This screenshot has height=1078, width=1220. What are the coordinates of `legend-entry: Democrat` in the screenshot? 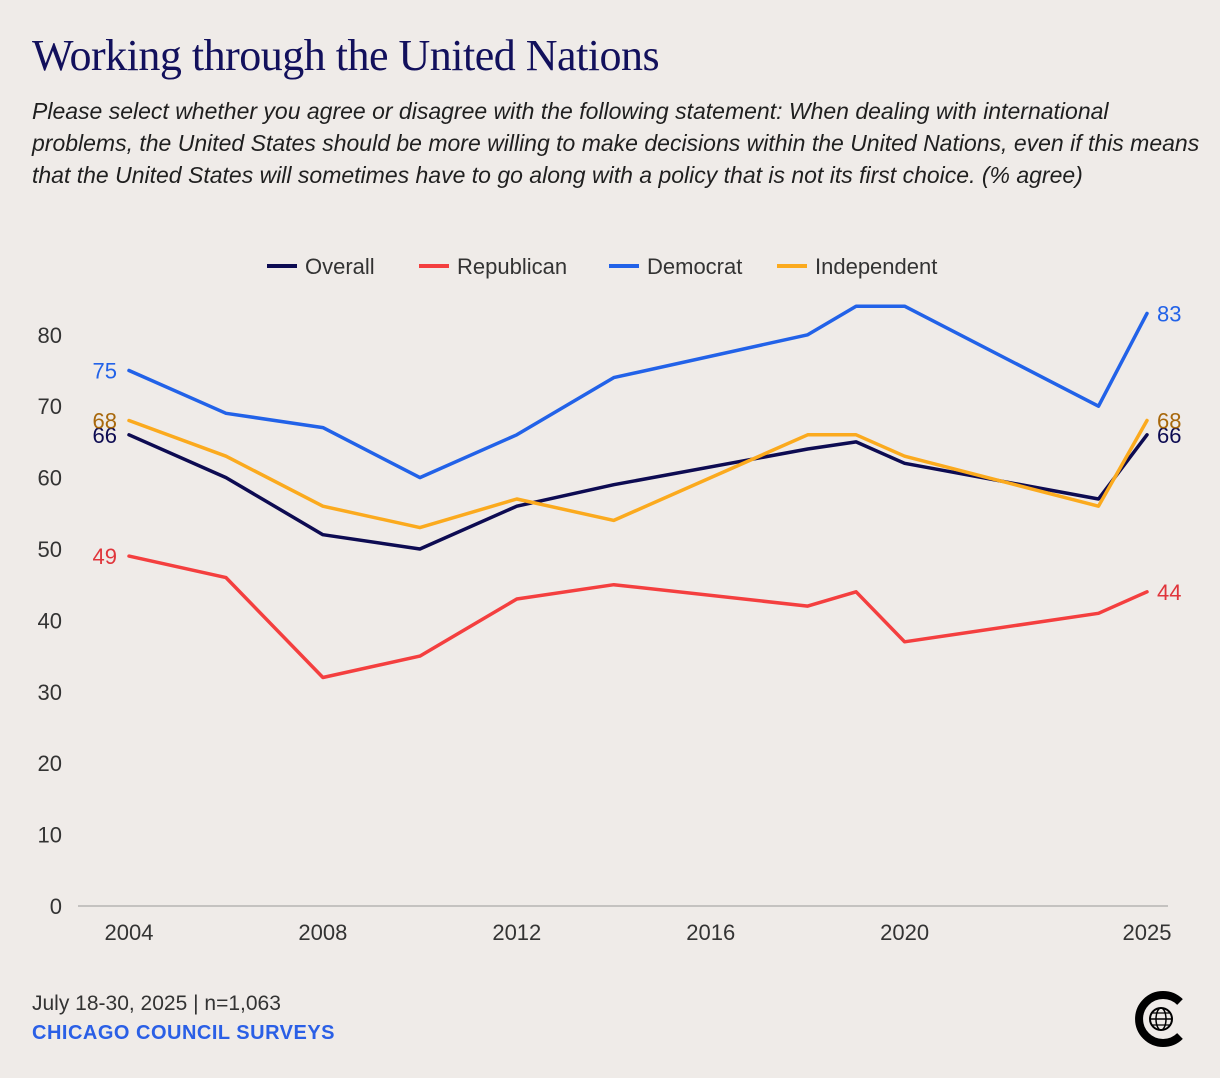 It's located at (694, 266).